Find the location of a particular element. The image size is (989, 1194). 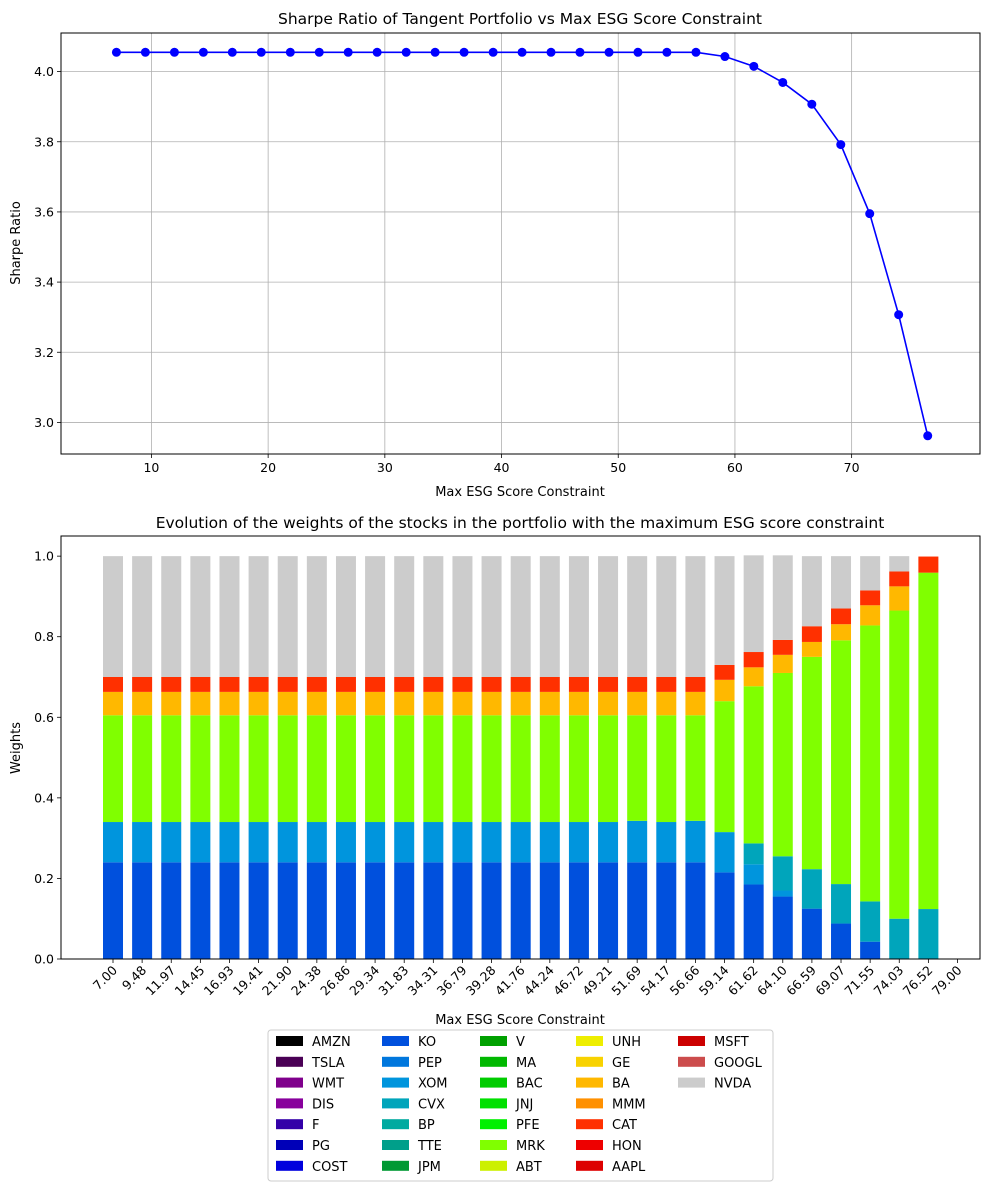

legend-swatch-cvx is located at coordinates (395, 1103).